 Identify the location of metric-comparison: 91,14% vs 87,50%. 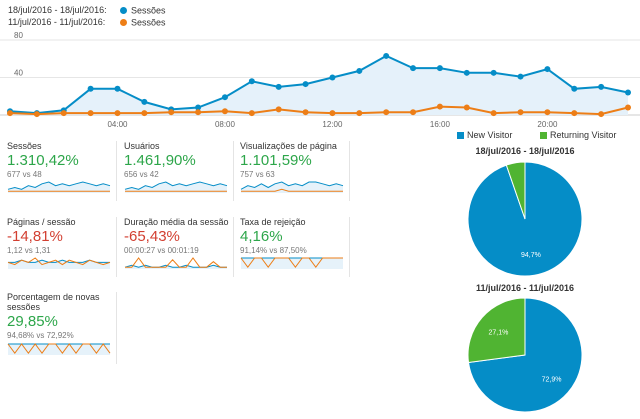
(273, 250).